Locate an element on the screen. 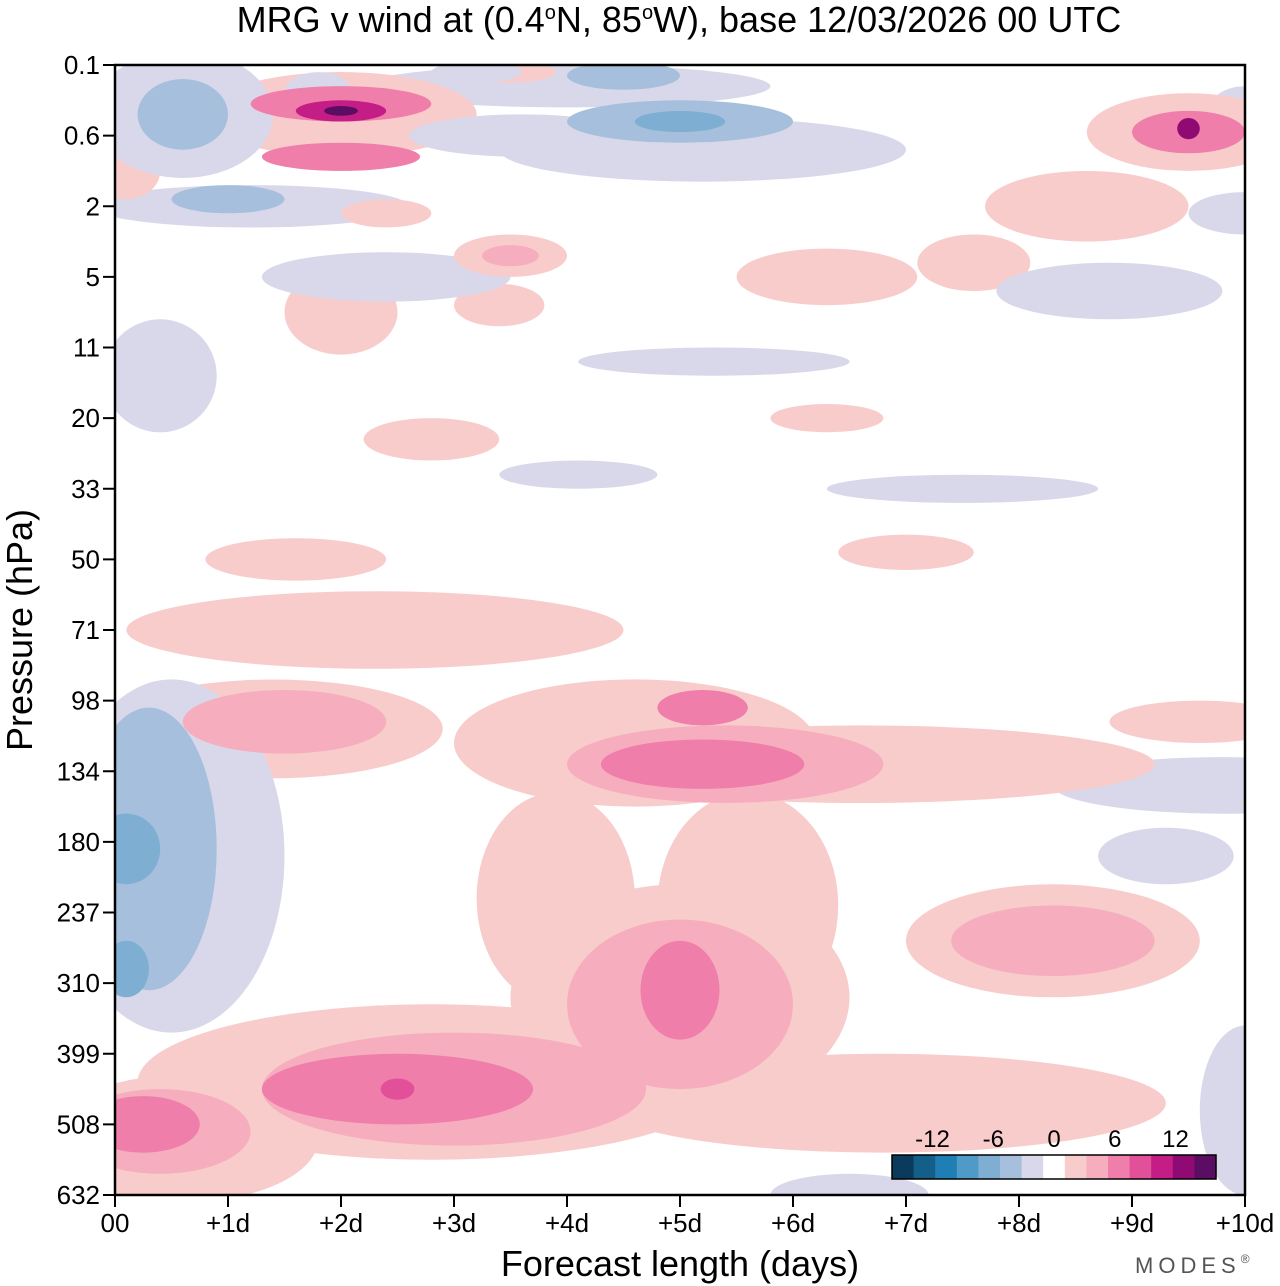 Image resolution: width=1280 pixels, height=1286 pixels. colorbar-label: -6 is located at coordinates (993, 1139).